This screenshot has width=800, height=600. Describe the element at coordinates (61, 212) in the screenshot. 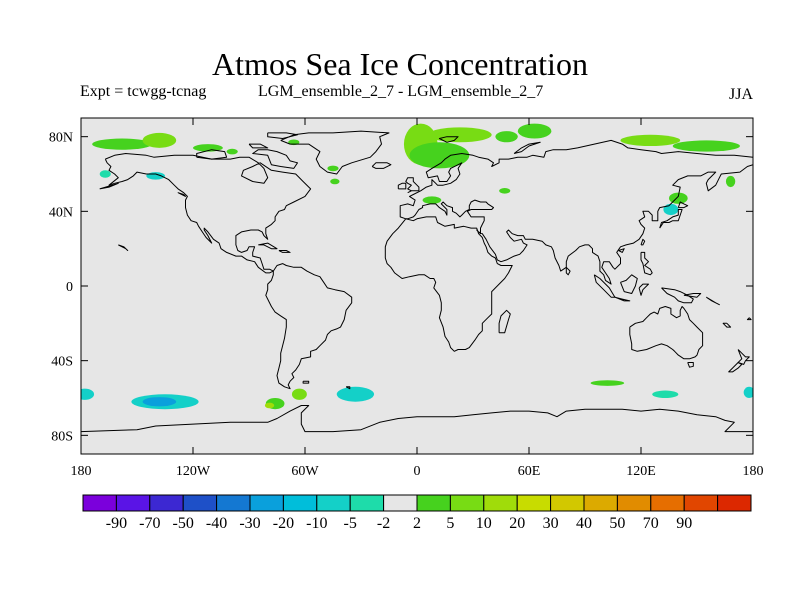

I see `lat-tick-label: 40N` at that location.